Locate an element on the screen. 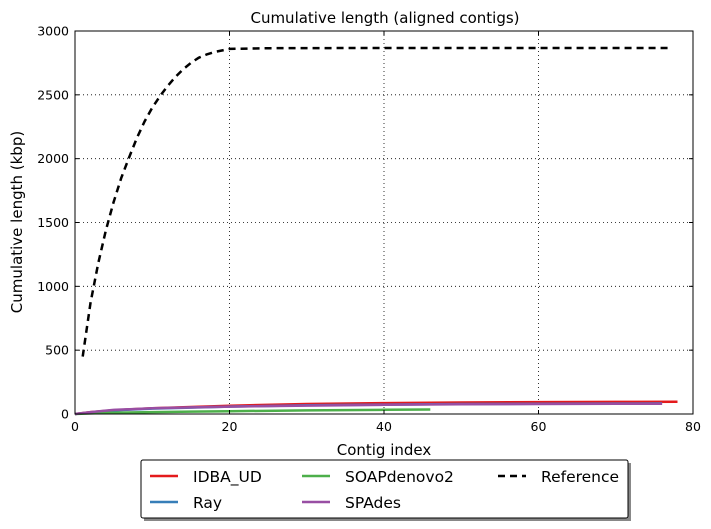 This screenshot has height=529, width=711. legend: IDBA_UD Ray SOAPdenovo2 SPAdes Reference is located at coordinates (385, 490).